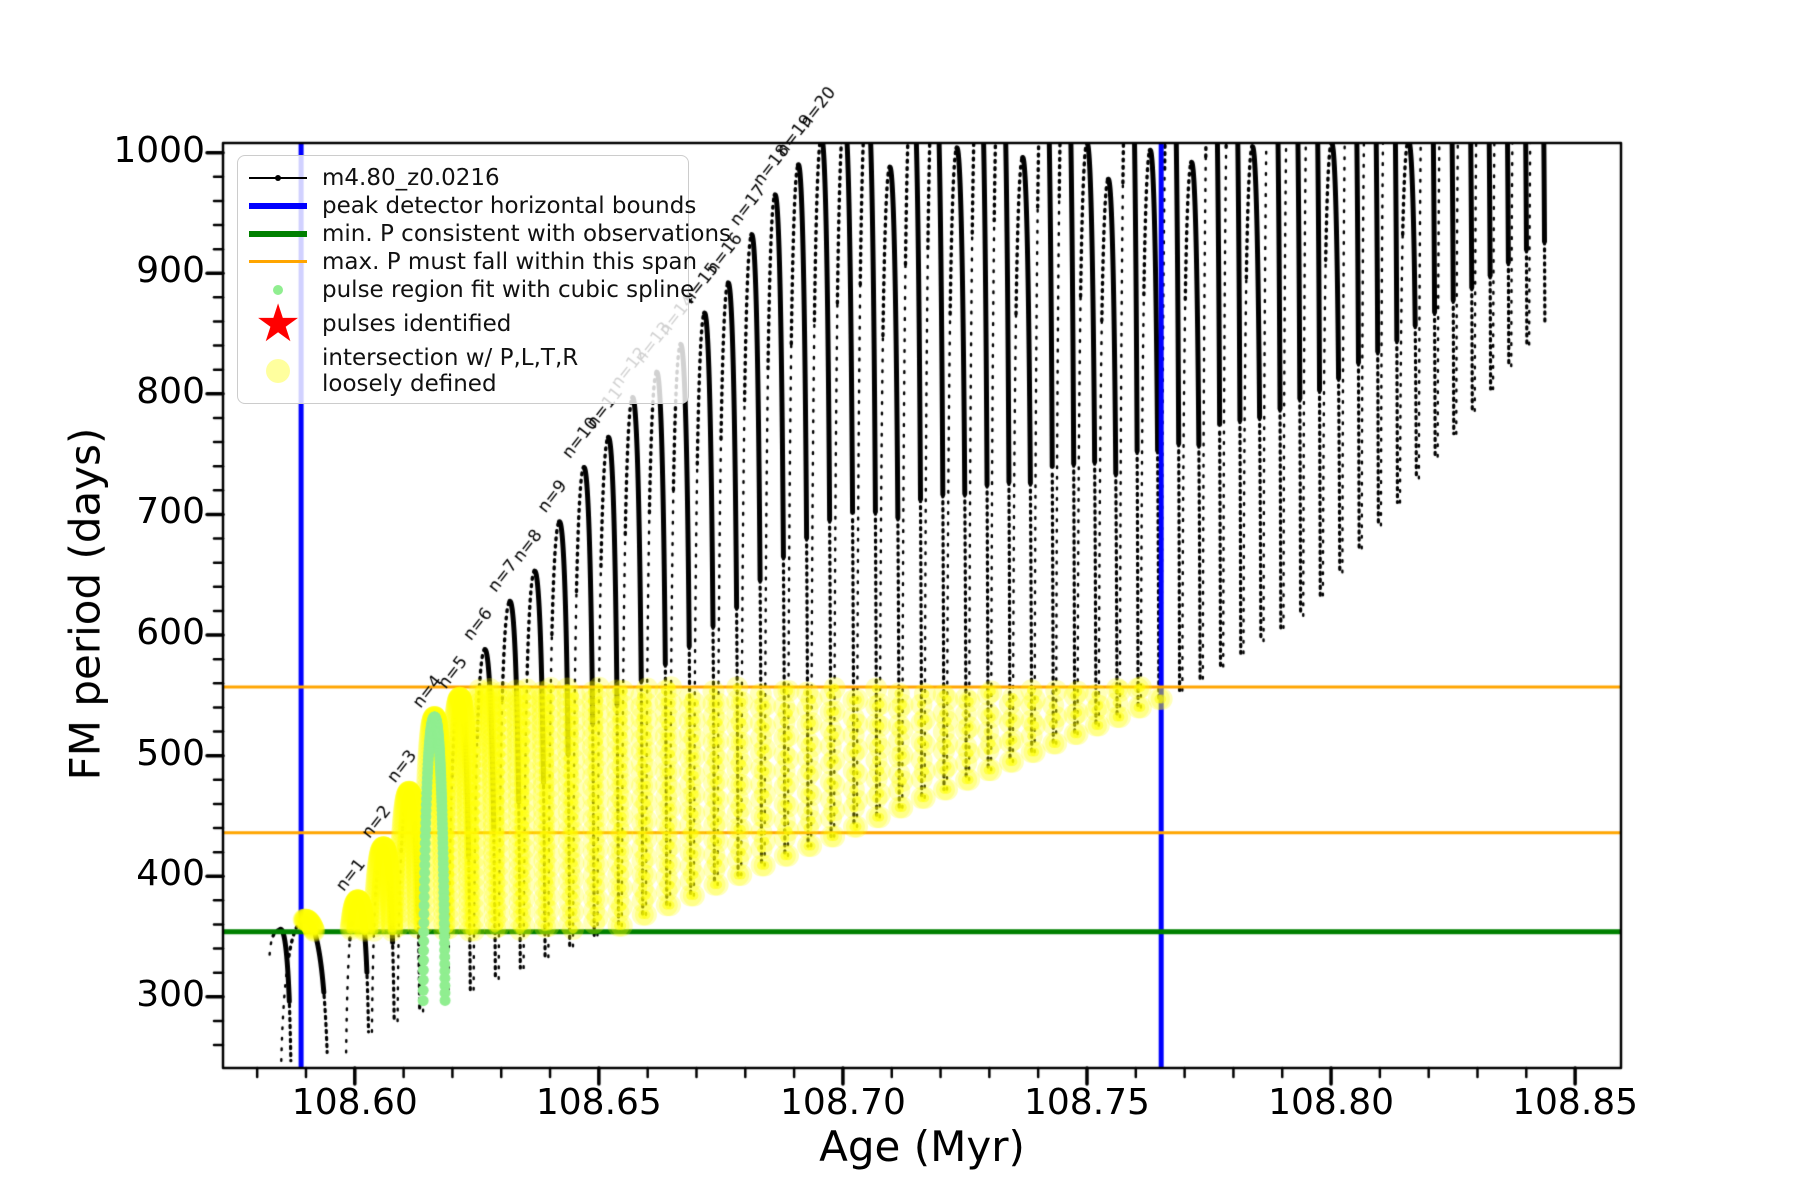 This screenshot has height=1200, width=1800. I want to click on legend-entry-pulses-identified: ★ pulses identified, so click(462, 324).